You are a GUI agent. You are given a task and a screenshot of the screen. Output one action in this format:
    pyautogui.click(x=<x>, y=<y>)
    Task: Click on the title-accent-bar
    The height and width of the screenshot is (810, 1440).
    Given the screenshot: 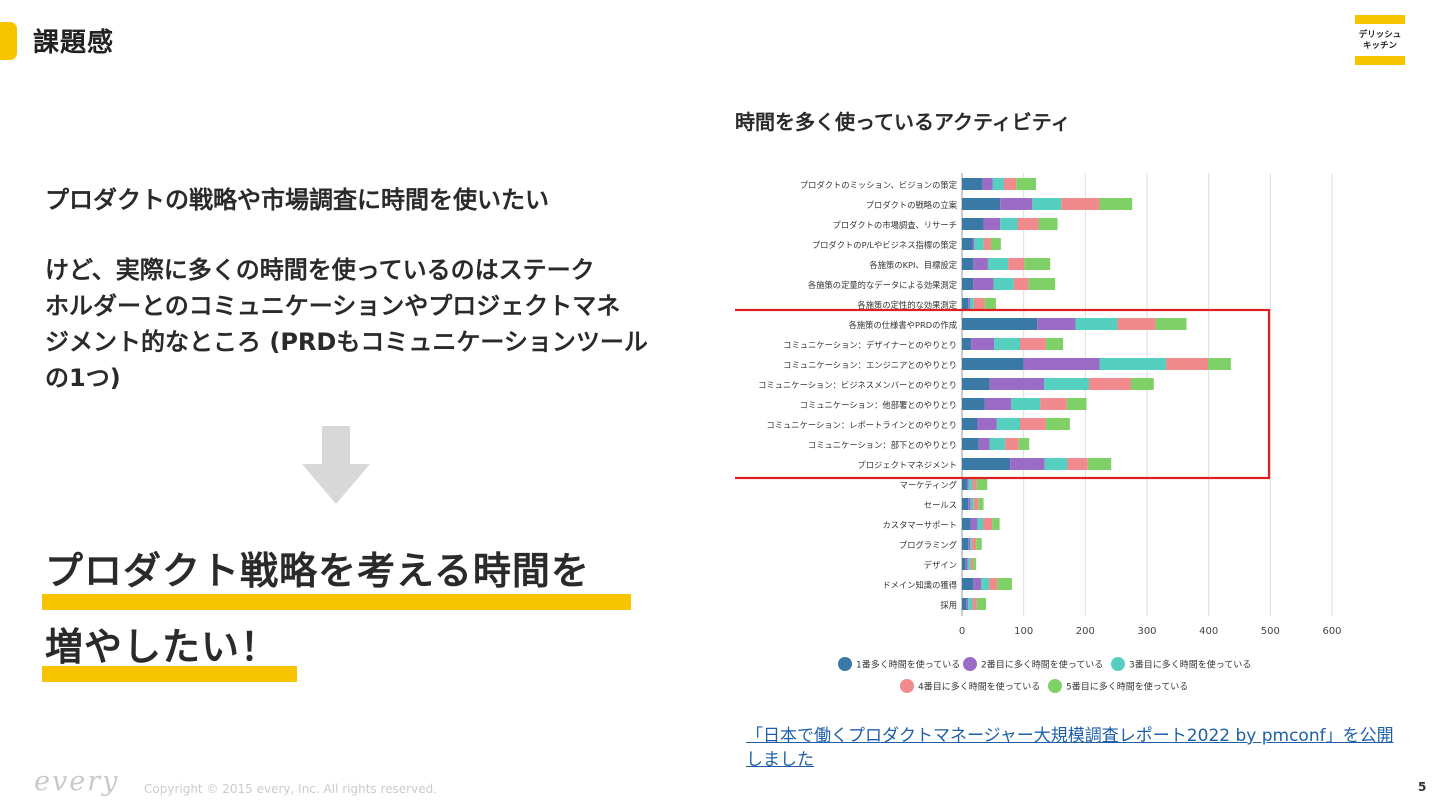 What is the action you would take?
    pyautogui.click(x=8, y=41)
    